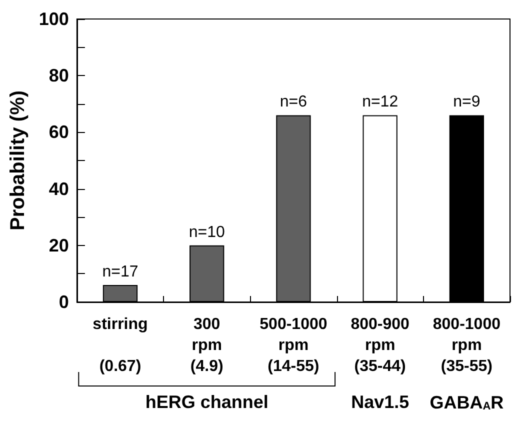 The height and width of the screenshot is (421, 513). I want to click on annotation: n=12, so click(380, 102).